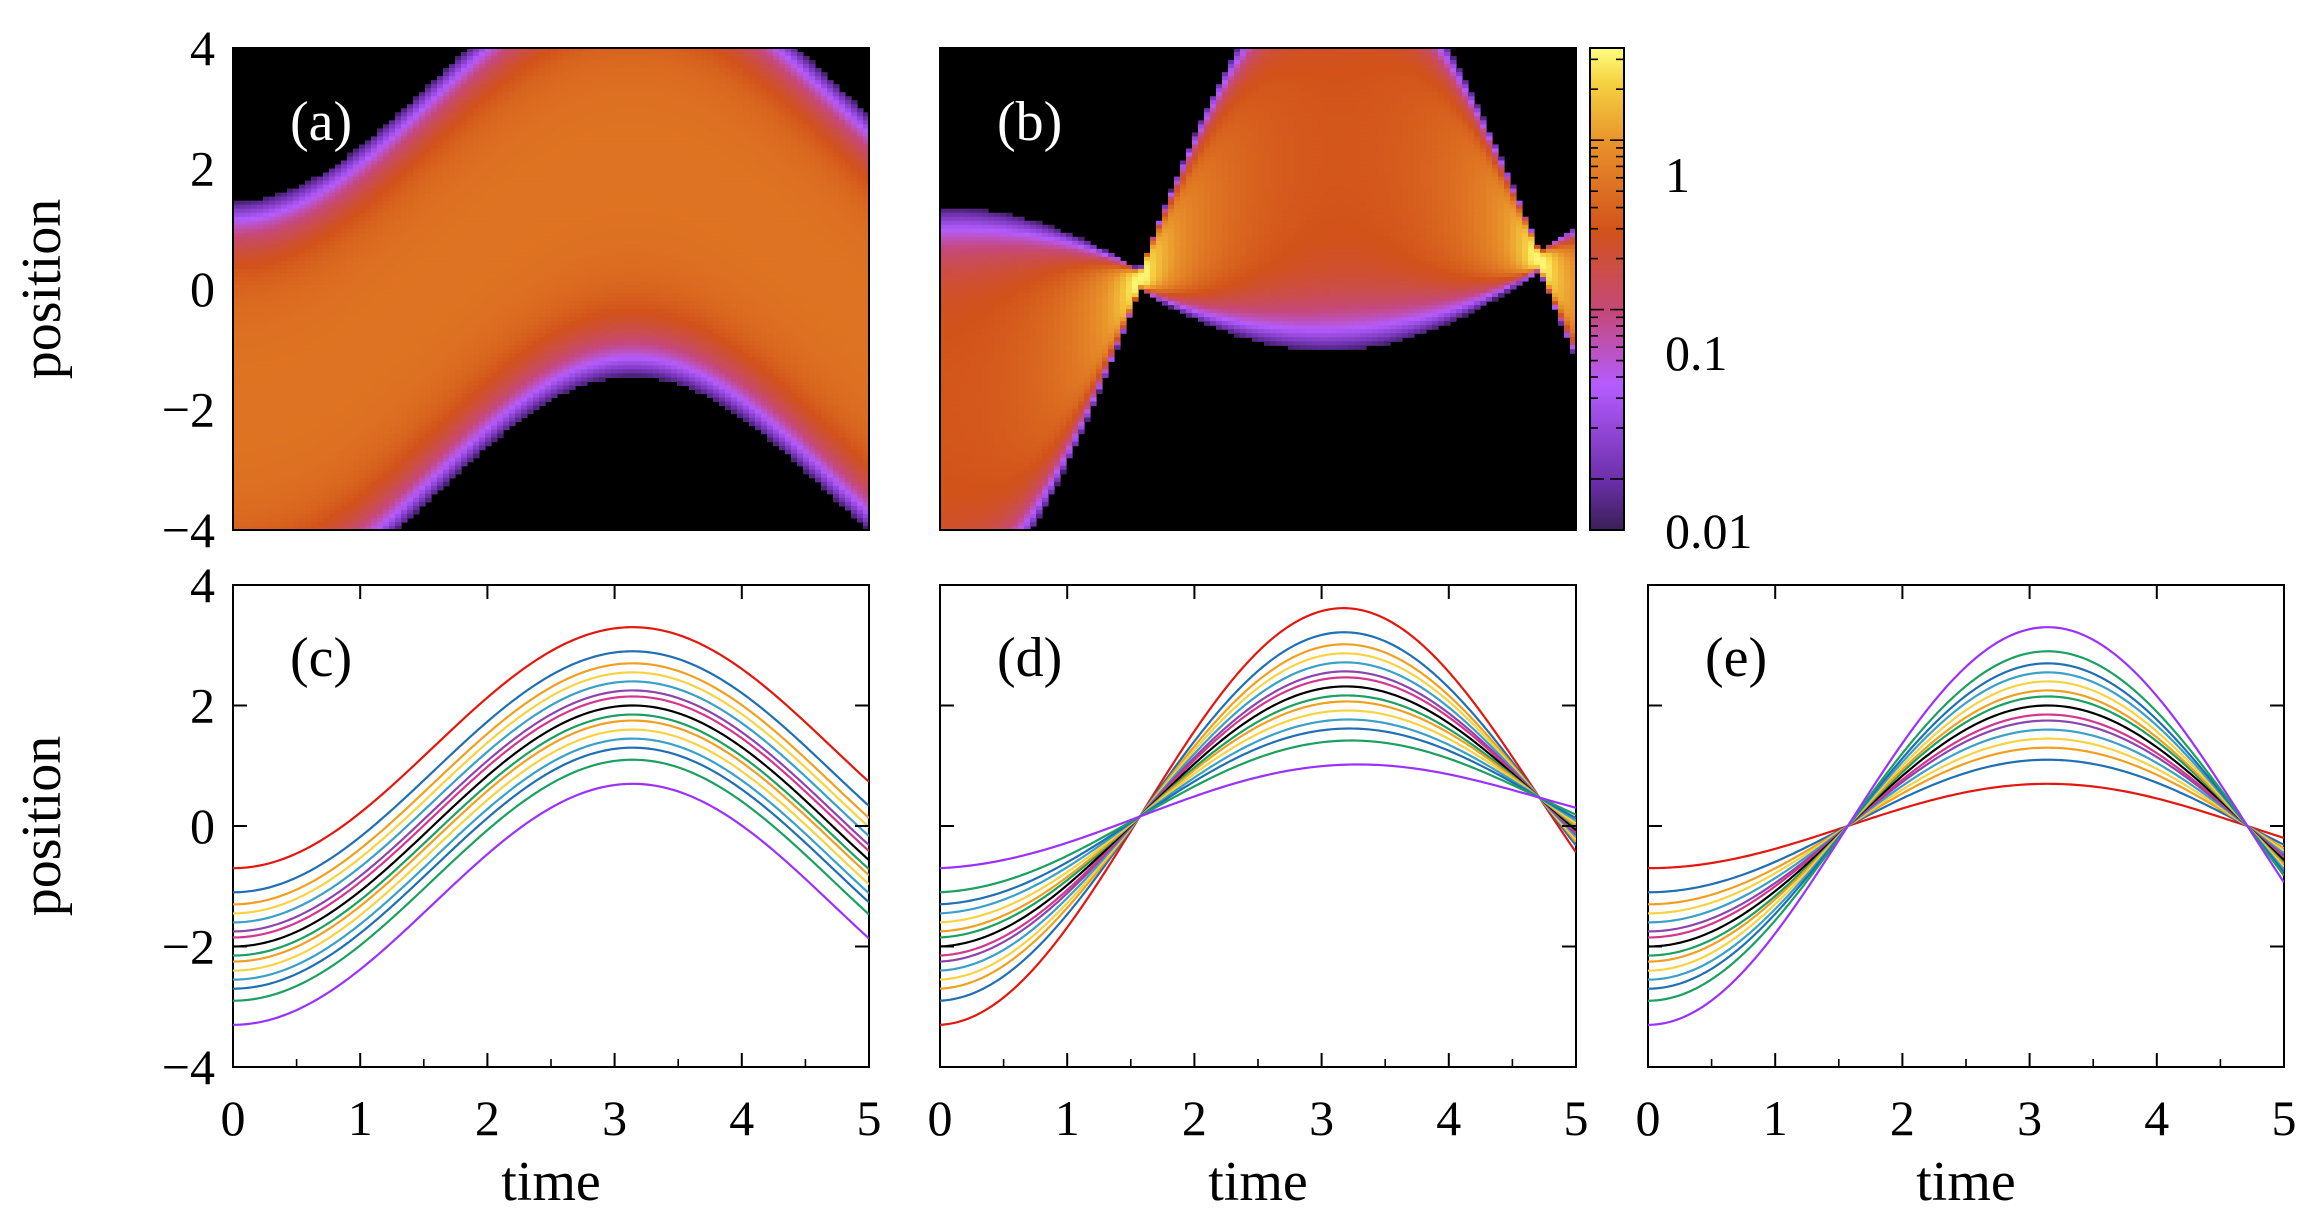 The image size is (2302, 1228). I want to click on panel-a-heatmap, so click(551, 289).